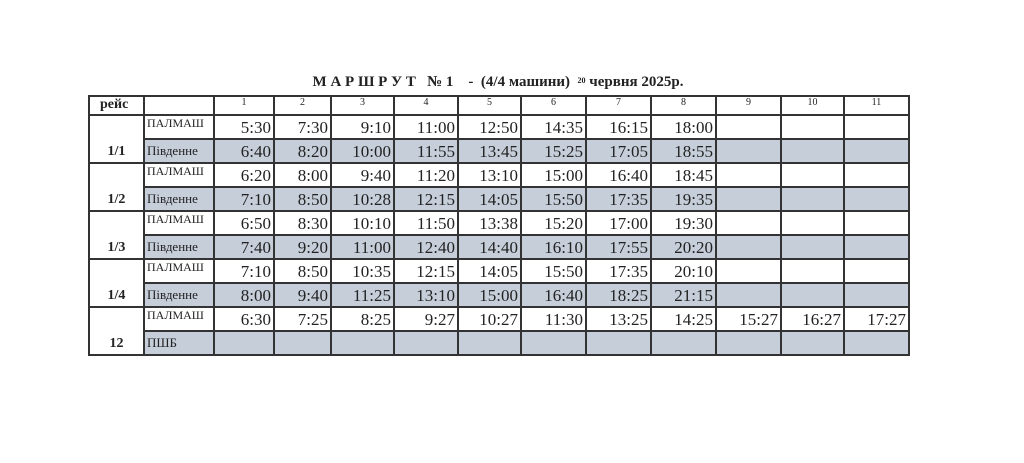  I want to click on schedule-row: ПШБ, so click(499, 343).